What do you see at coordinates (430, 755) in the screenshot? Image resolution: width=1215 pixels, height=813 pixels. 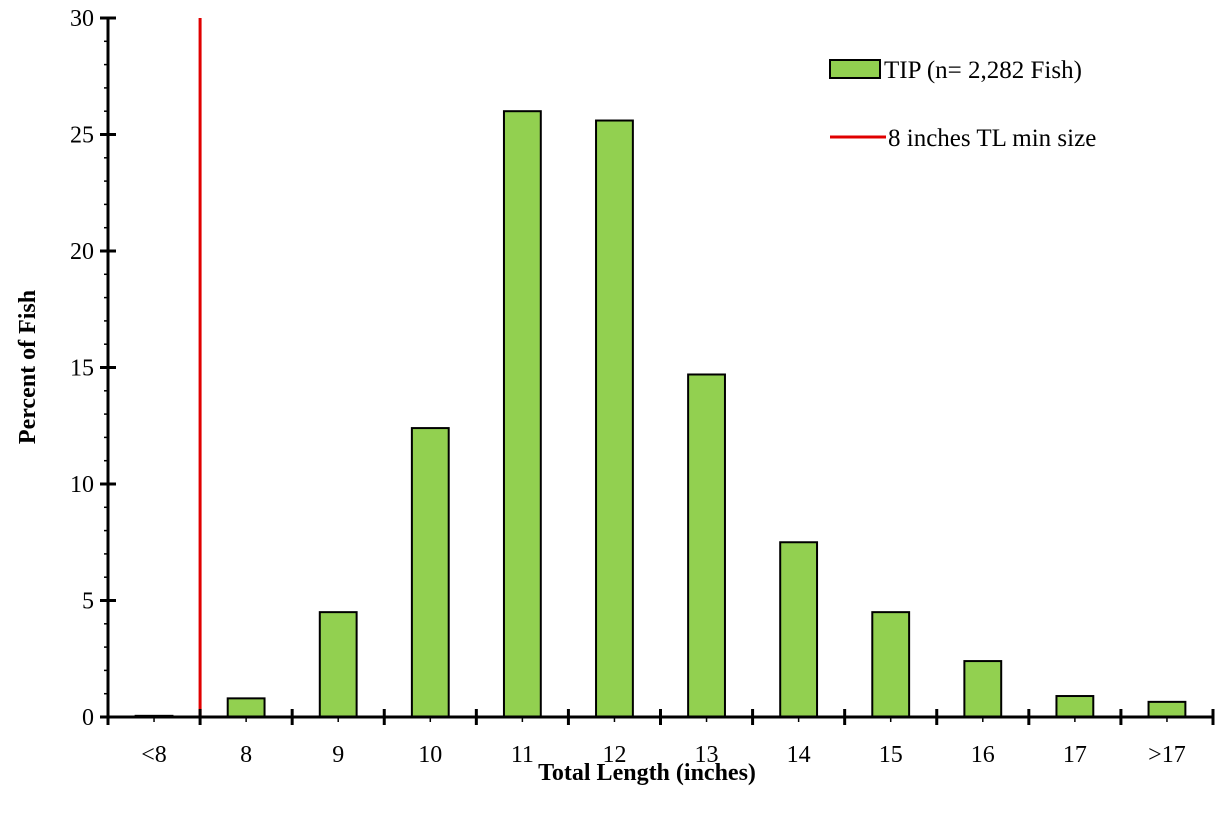 I see `x-tick-label: 10` at bounding box center [430, 755].